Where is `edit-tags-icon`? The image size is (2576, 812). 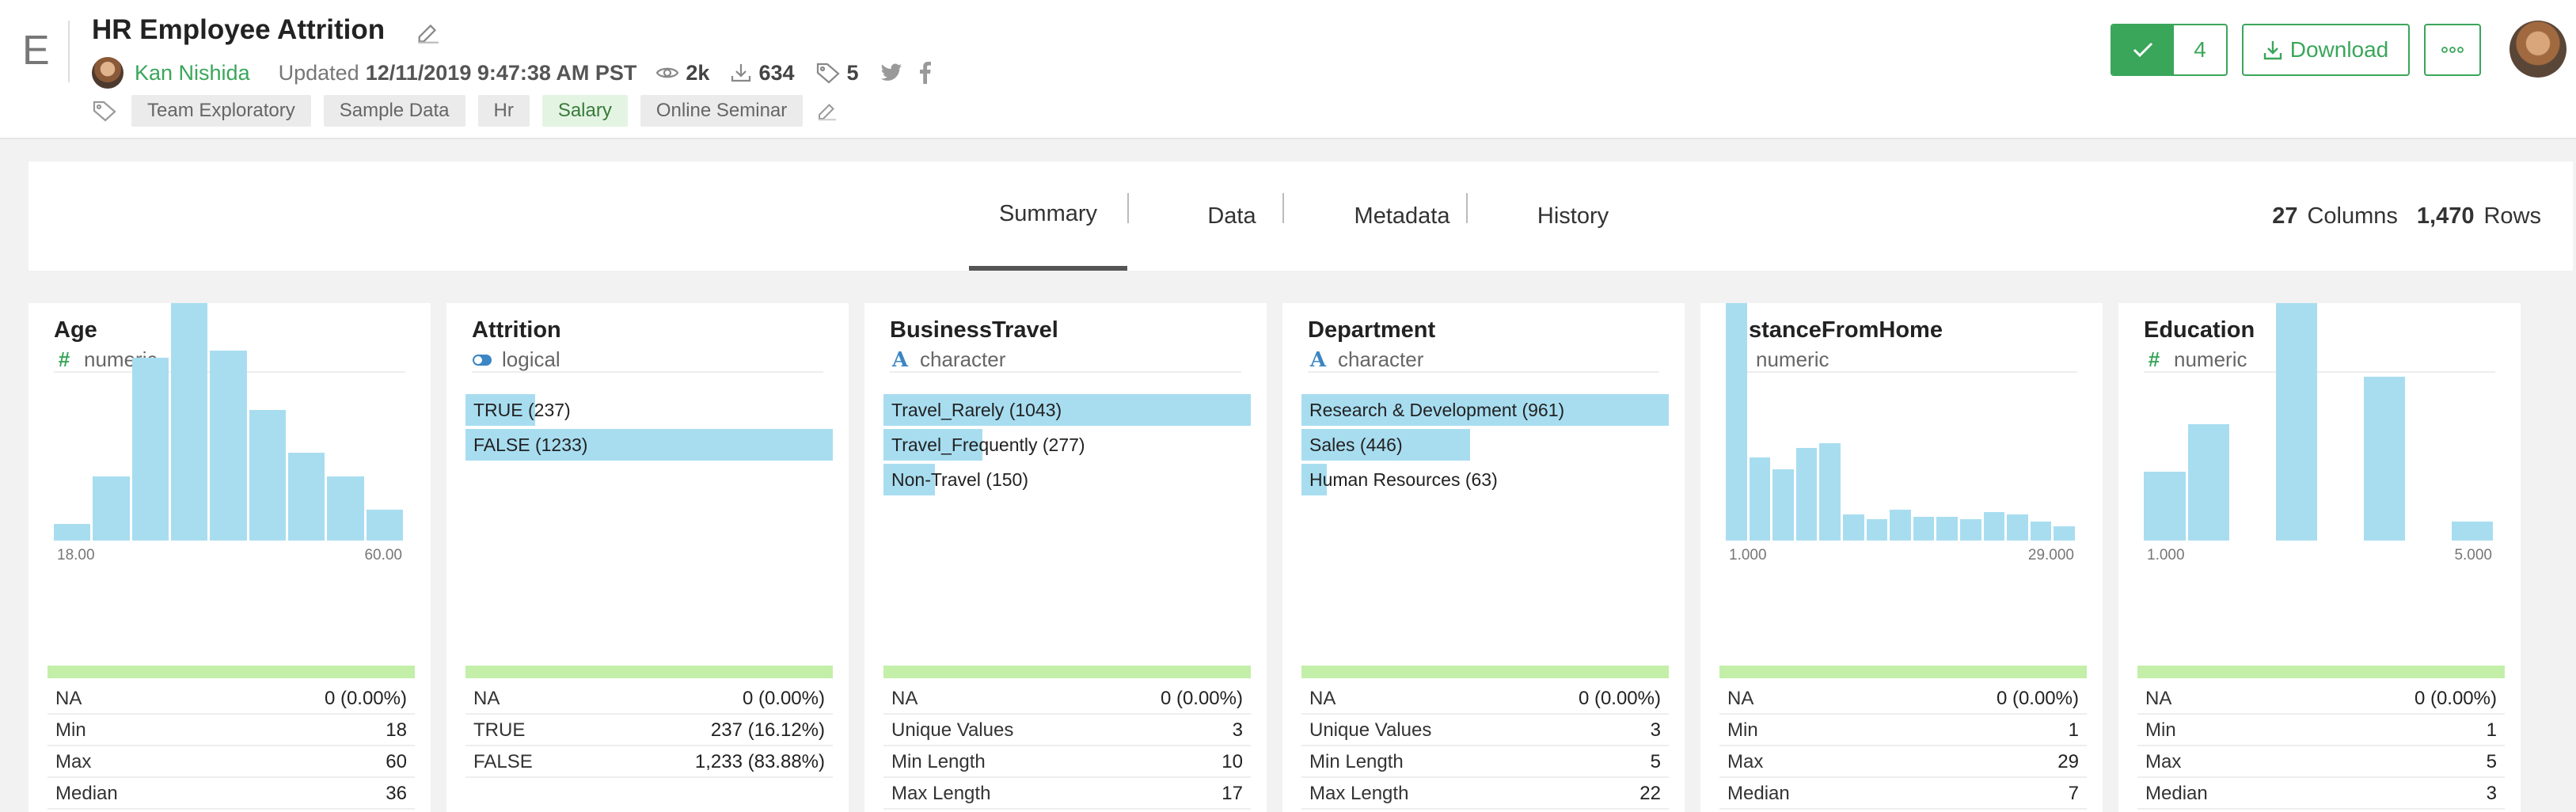
edit-tags-icon is located at coordinates (827, 111).